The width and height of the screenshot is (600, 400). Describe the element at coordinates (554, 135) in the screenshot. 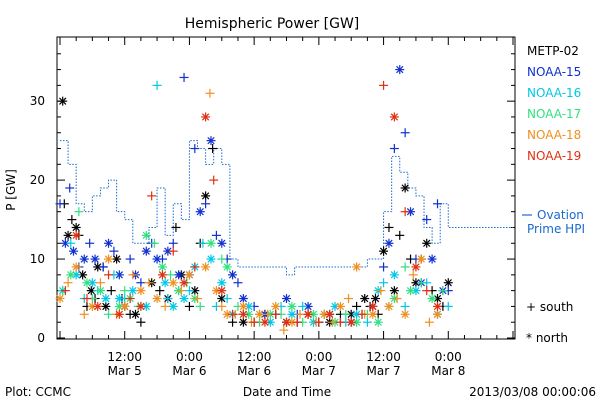

I see `legend-item-noaa-18: NOAA-18` at that location.